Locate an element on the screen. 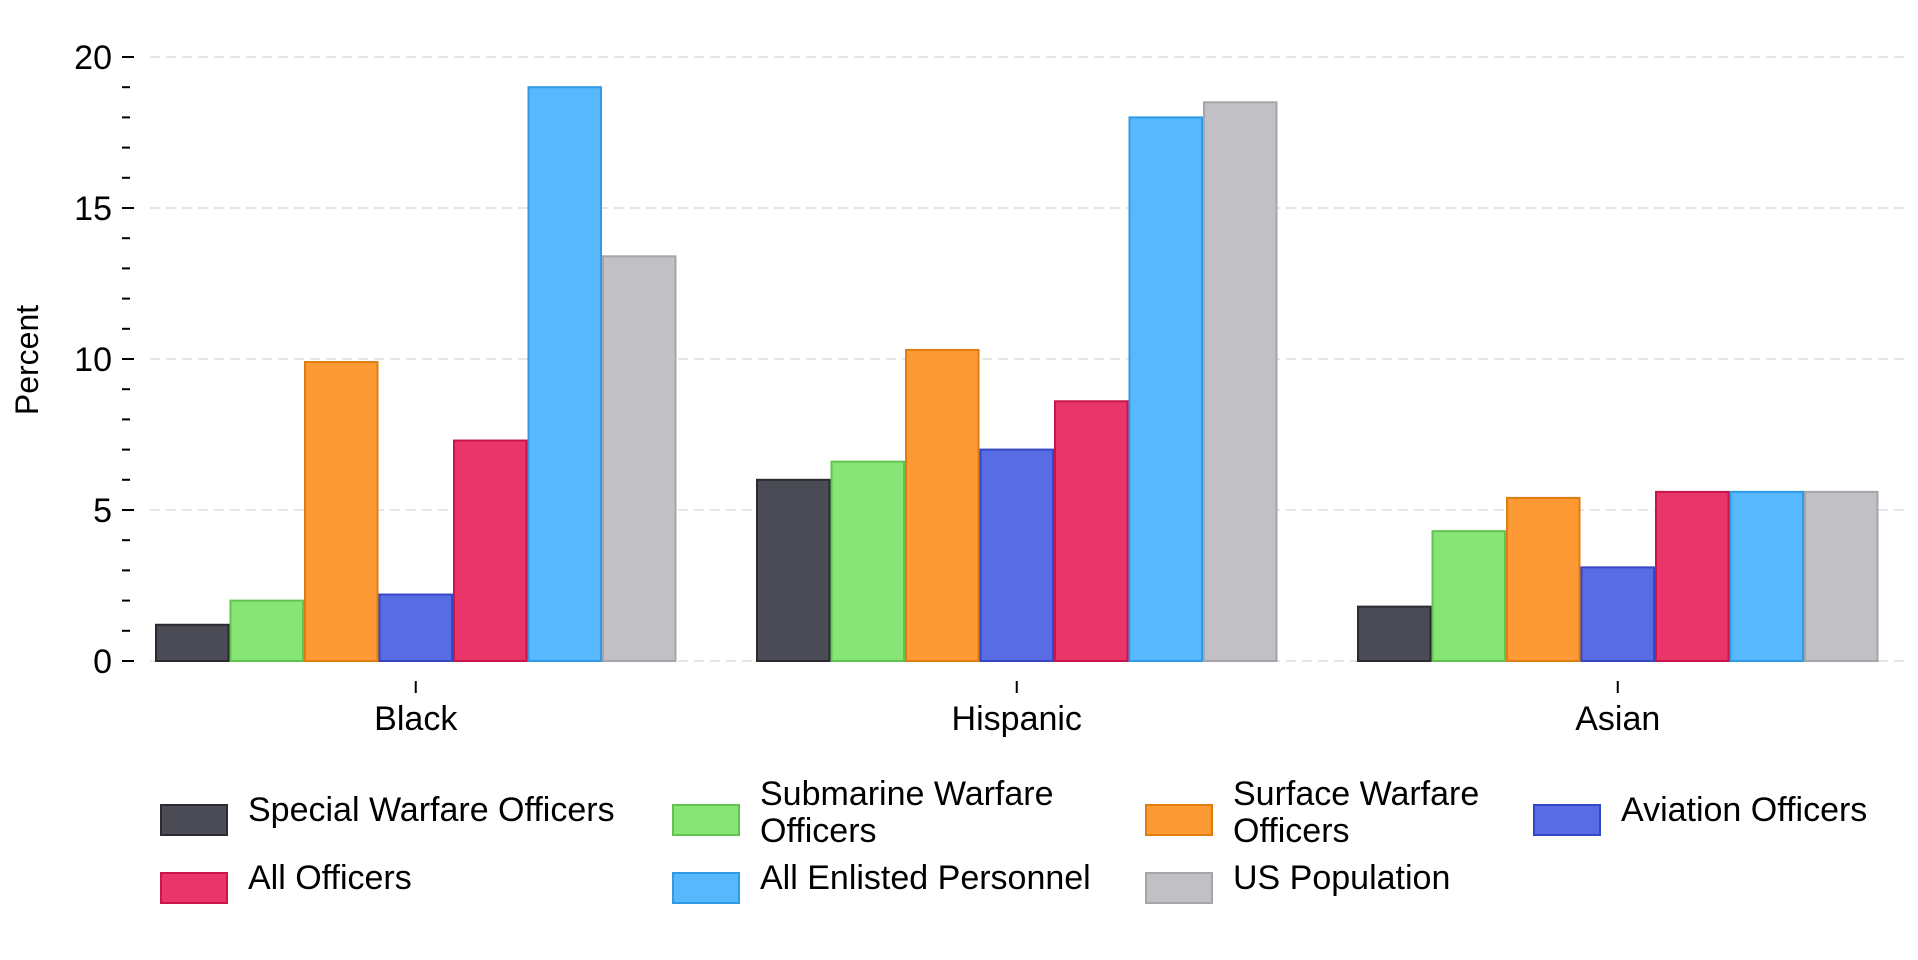 This screenshot has width=1918, height=960. legend-item: Surface Warfare Officers is located at coordinates (1334, 813).